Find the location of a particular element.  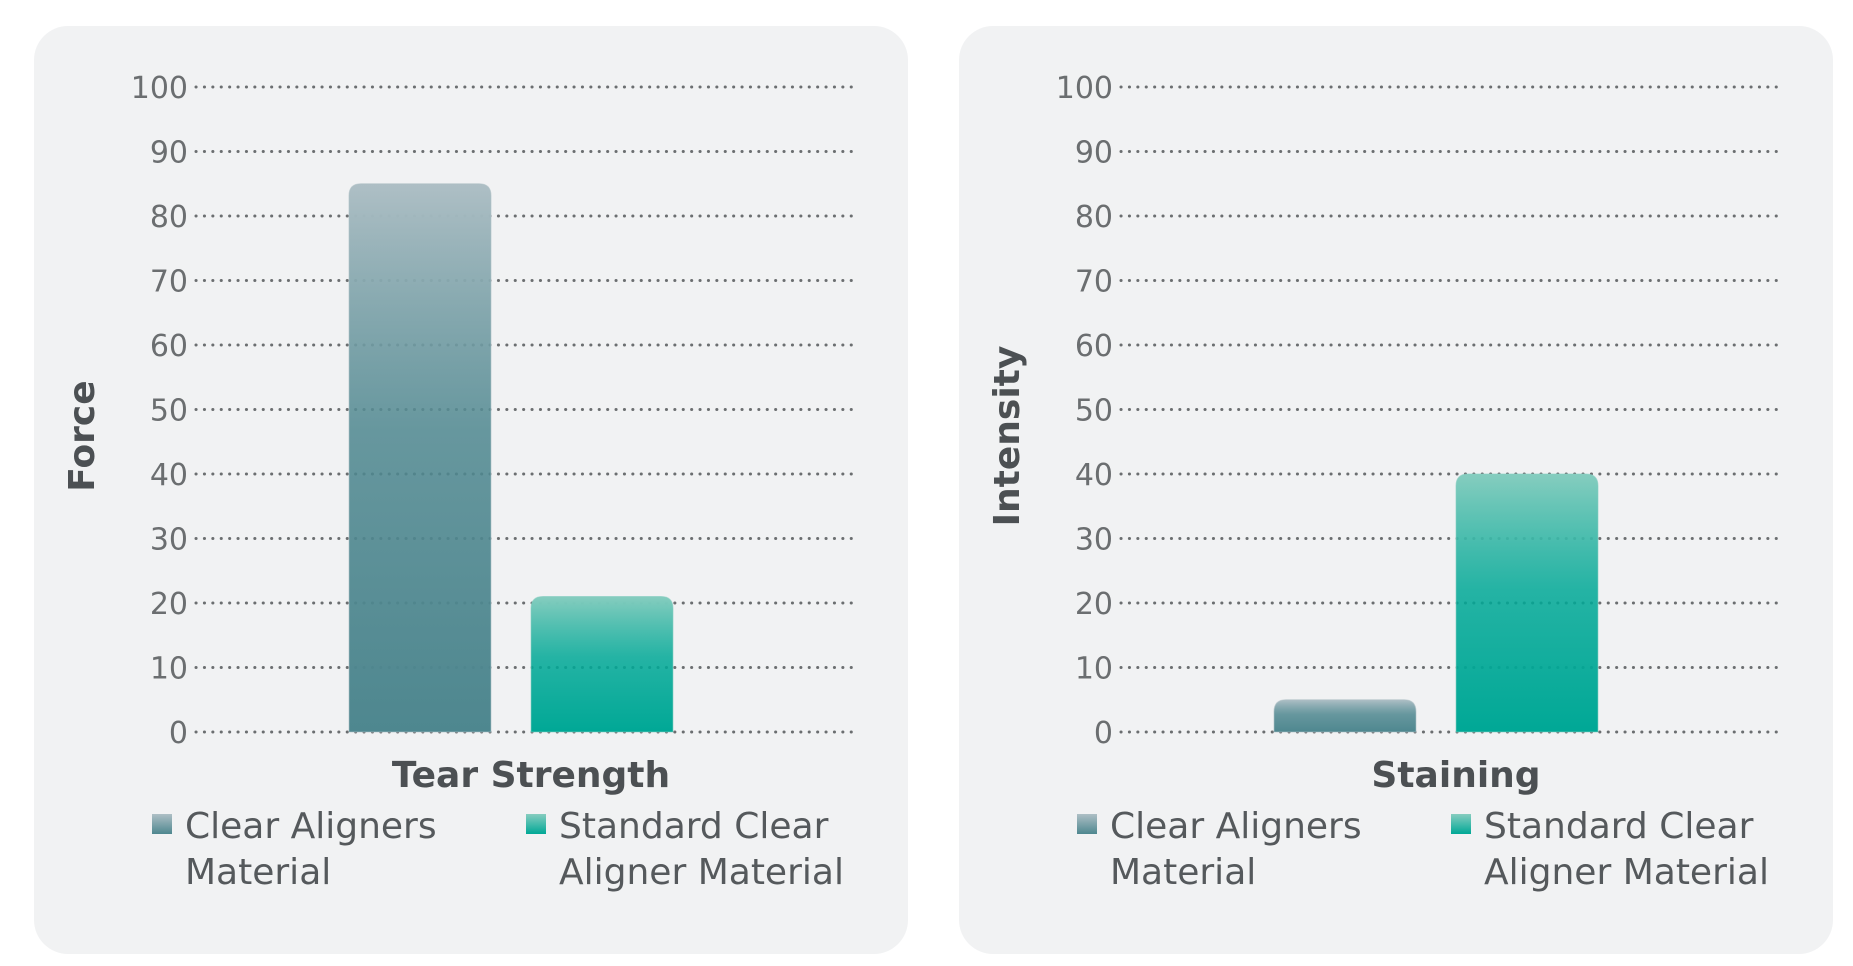

y-axis-title: Force is located at coordinates (82, 435).